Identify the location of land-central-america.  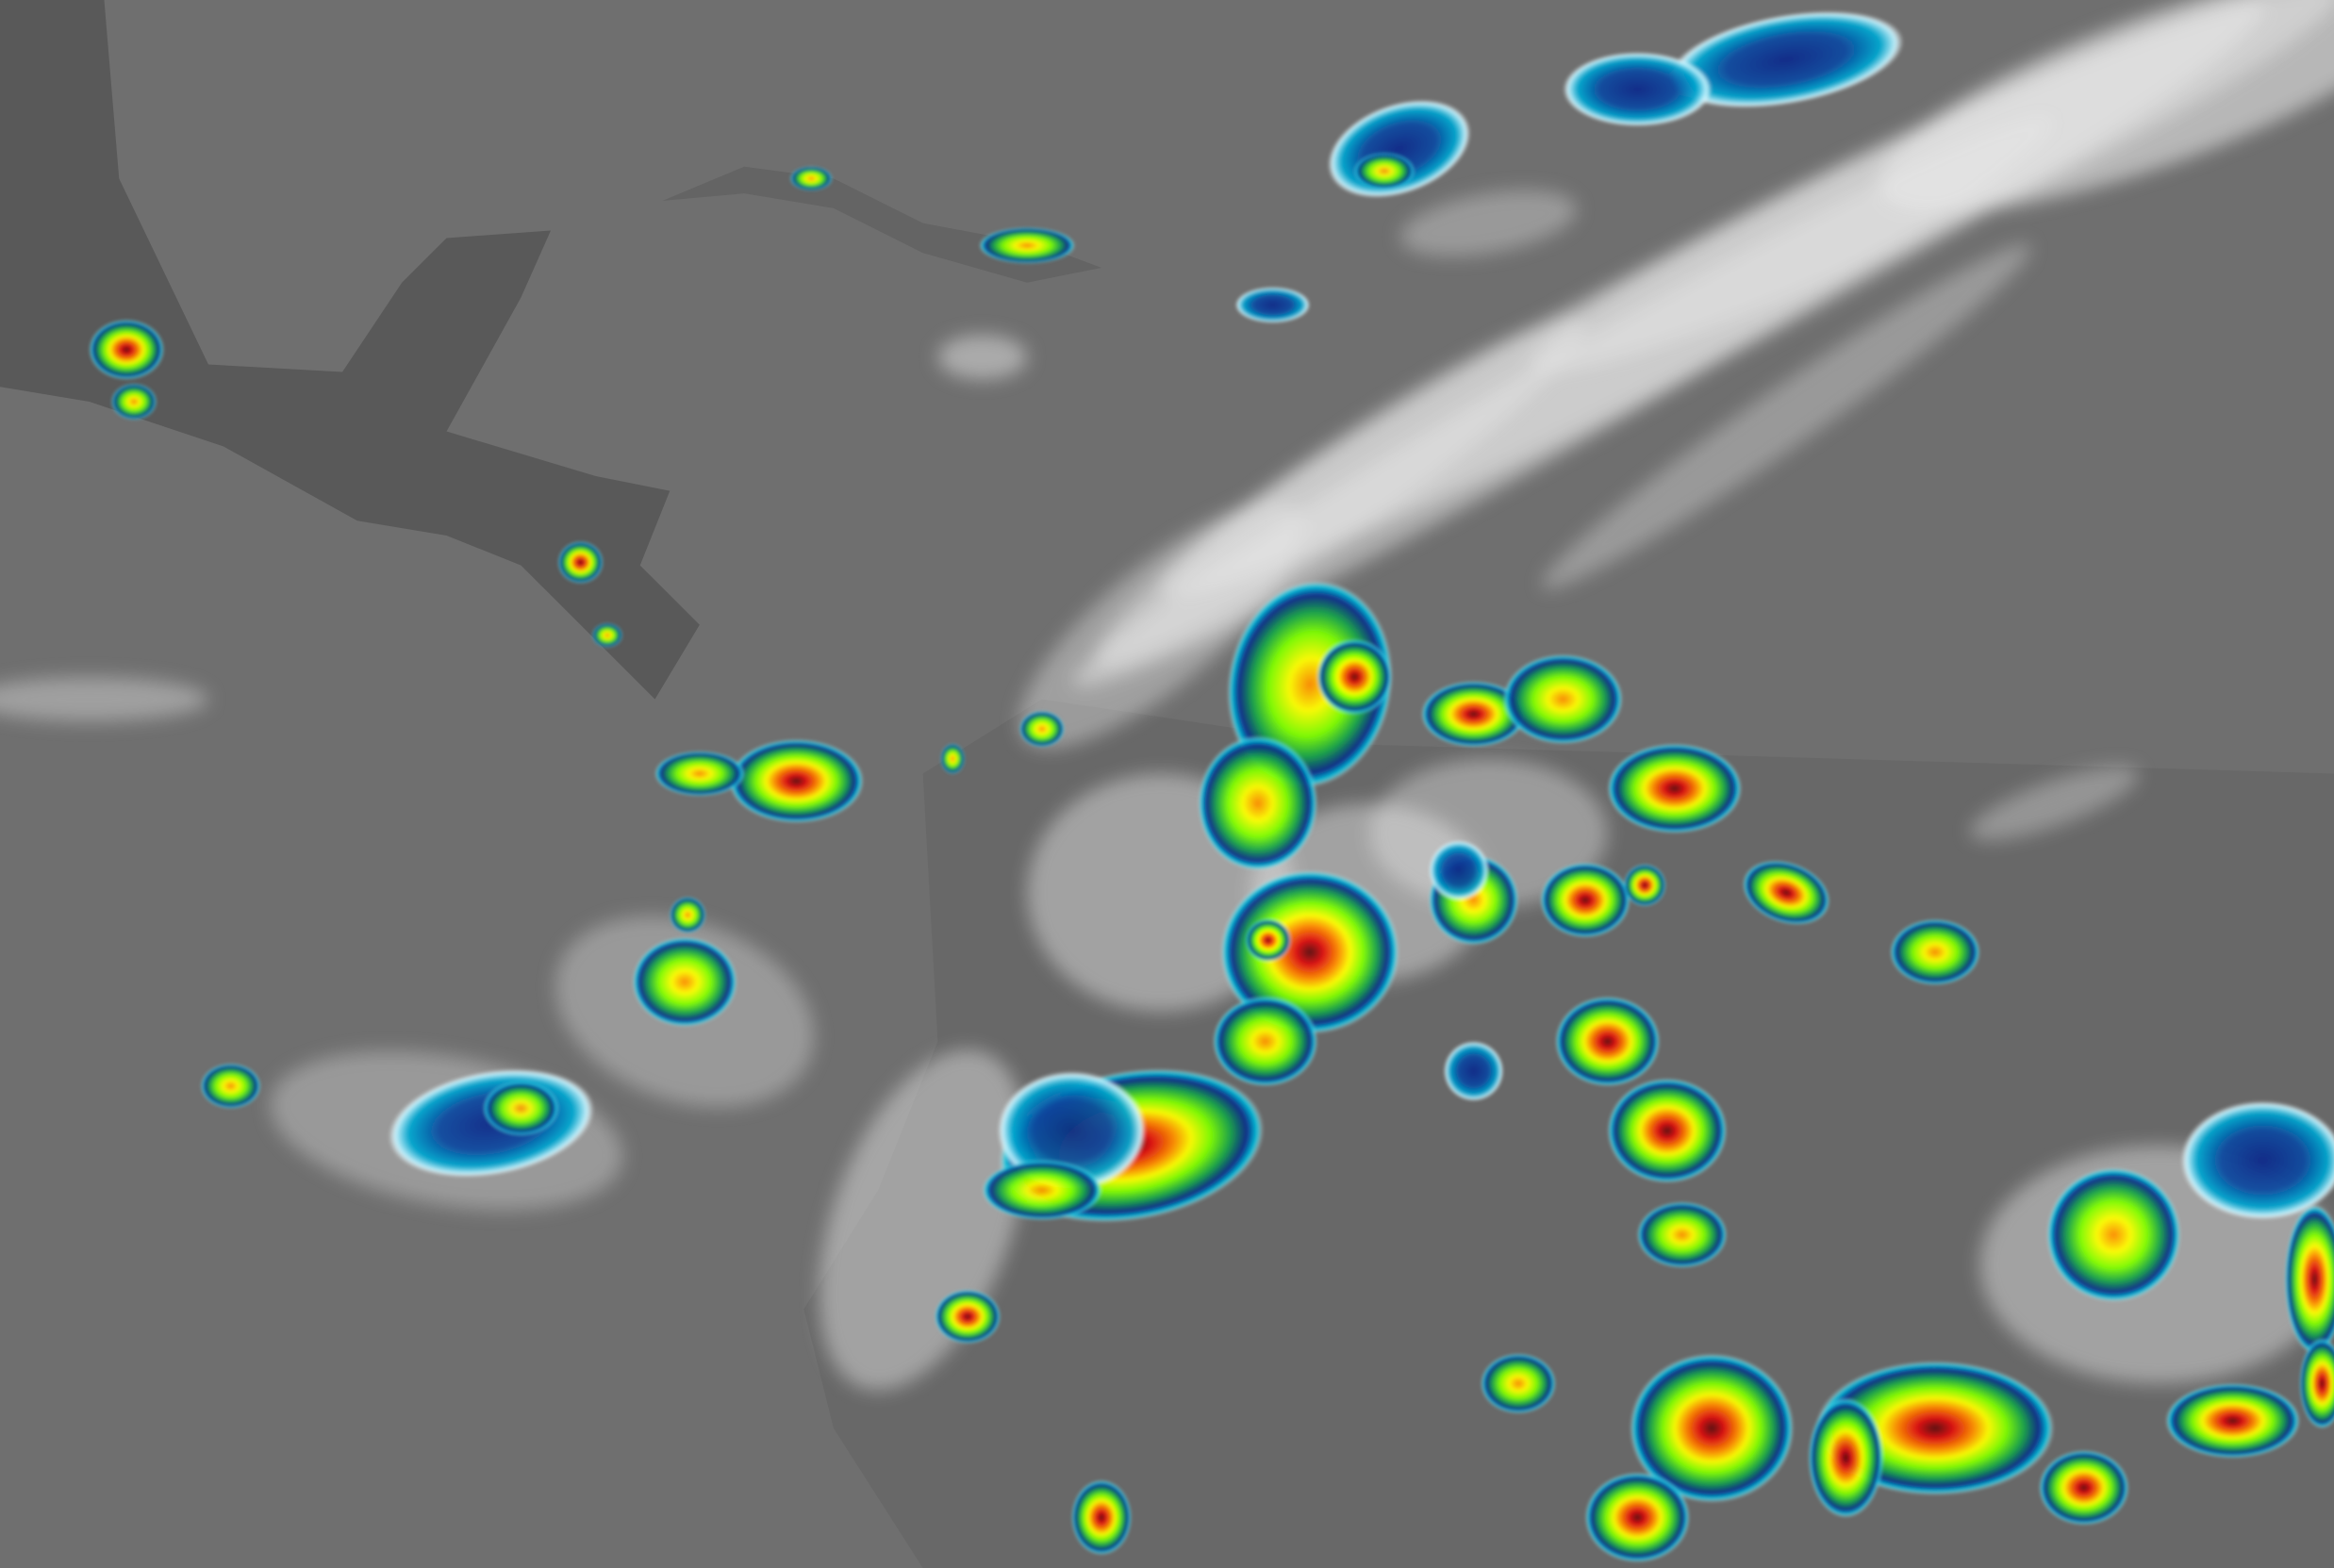
(350, 350).